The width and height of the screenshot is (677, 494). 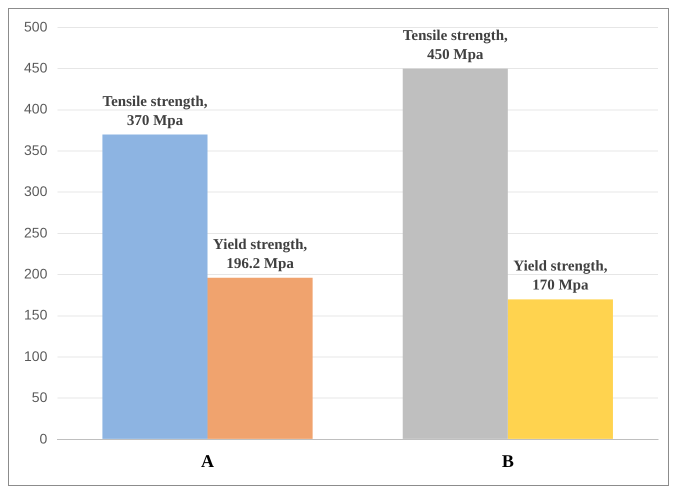 What do you see at coordinates (508, 460) in the screenshot?
I see `x-tick-label: B` at bounding box center [508, 460].